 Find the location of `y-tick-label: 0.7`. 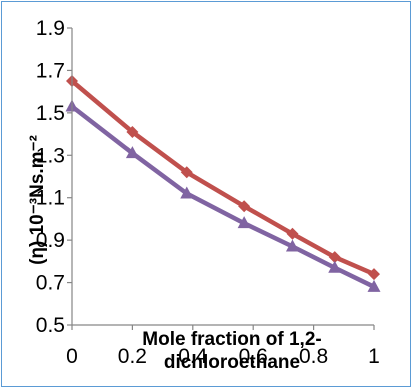

y-tick-label: 0.7 is located at coordinates (50, 283).